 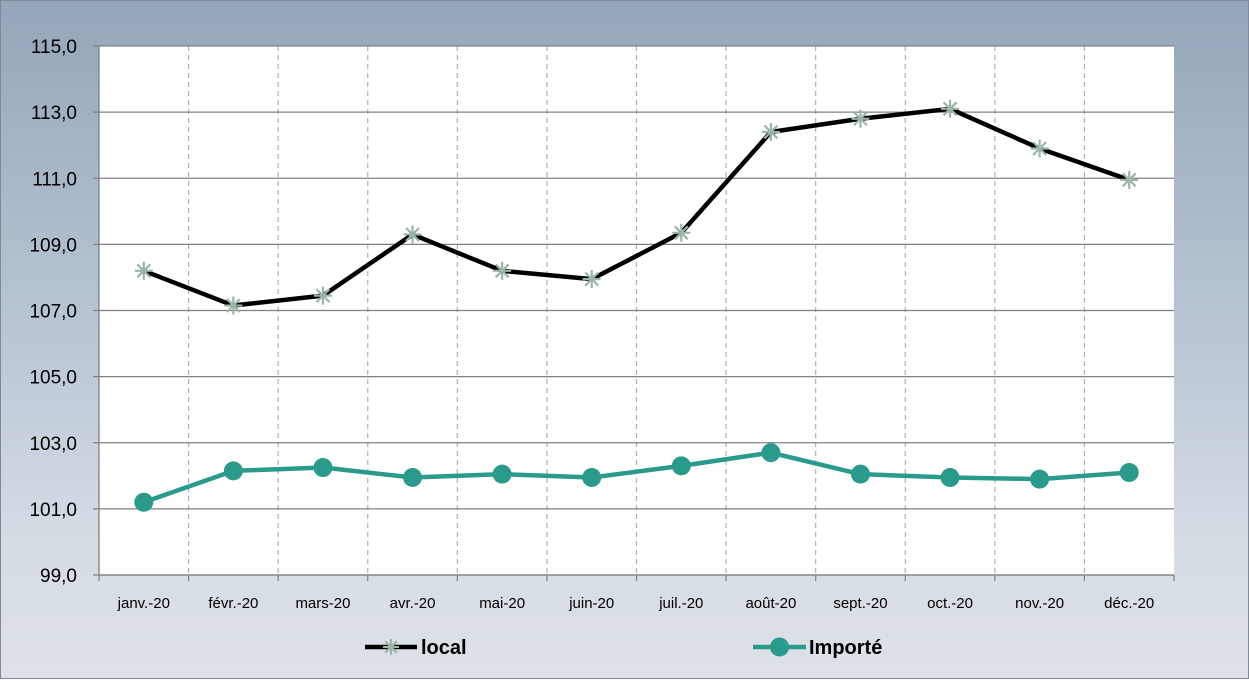 I want to click on x-tick-label: juil.-20, so click(x=680, y=603).